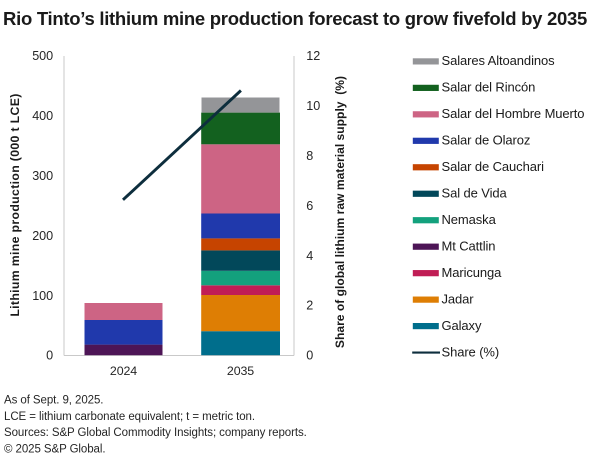 Image resolution: width=602 pixels, height=469 pixels. What do you see at coordinates (513, 113) in the screenshot?
I see `svg-text: Salar del Hombre Muerto` at bounding box center [513, 113].